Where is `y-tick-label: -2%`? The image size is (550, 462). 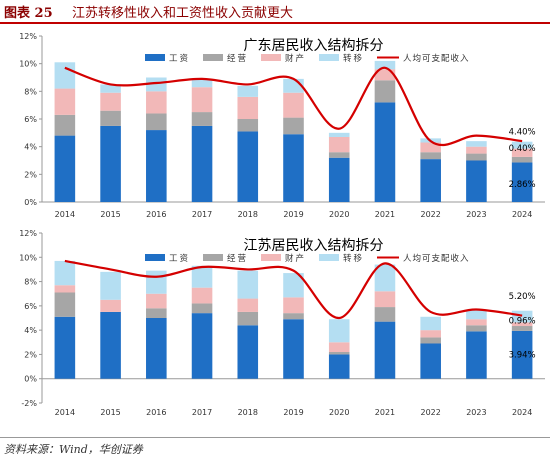
y-tick-label: -2% is located at coordinates (29, 403).